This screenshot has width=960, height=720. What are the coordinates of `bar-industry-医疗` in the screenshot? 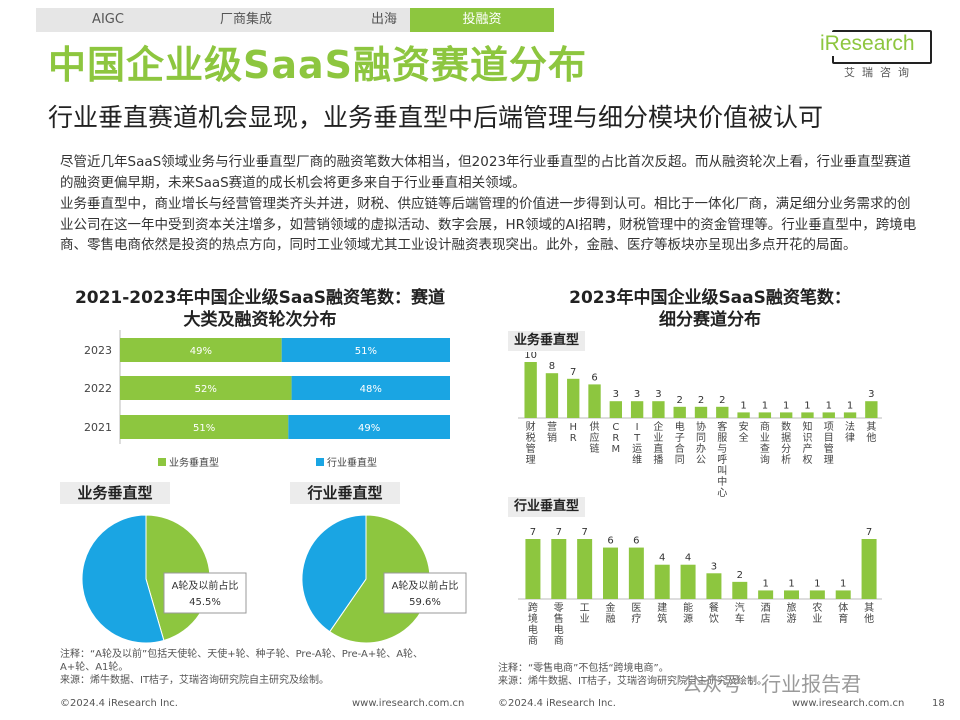 It's located at (636, 573).